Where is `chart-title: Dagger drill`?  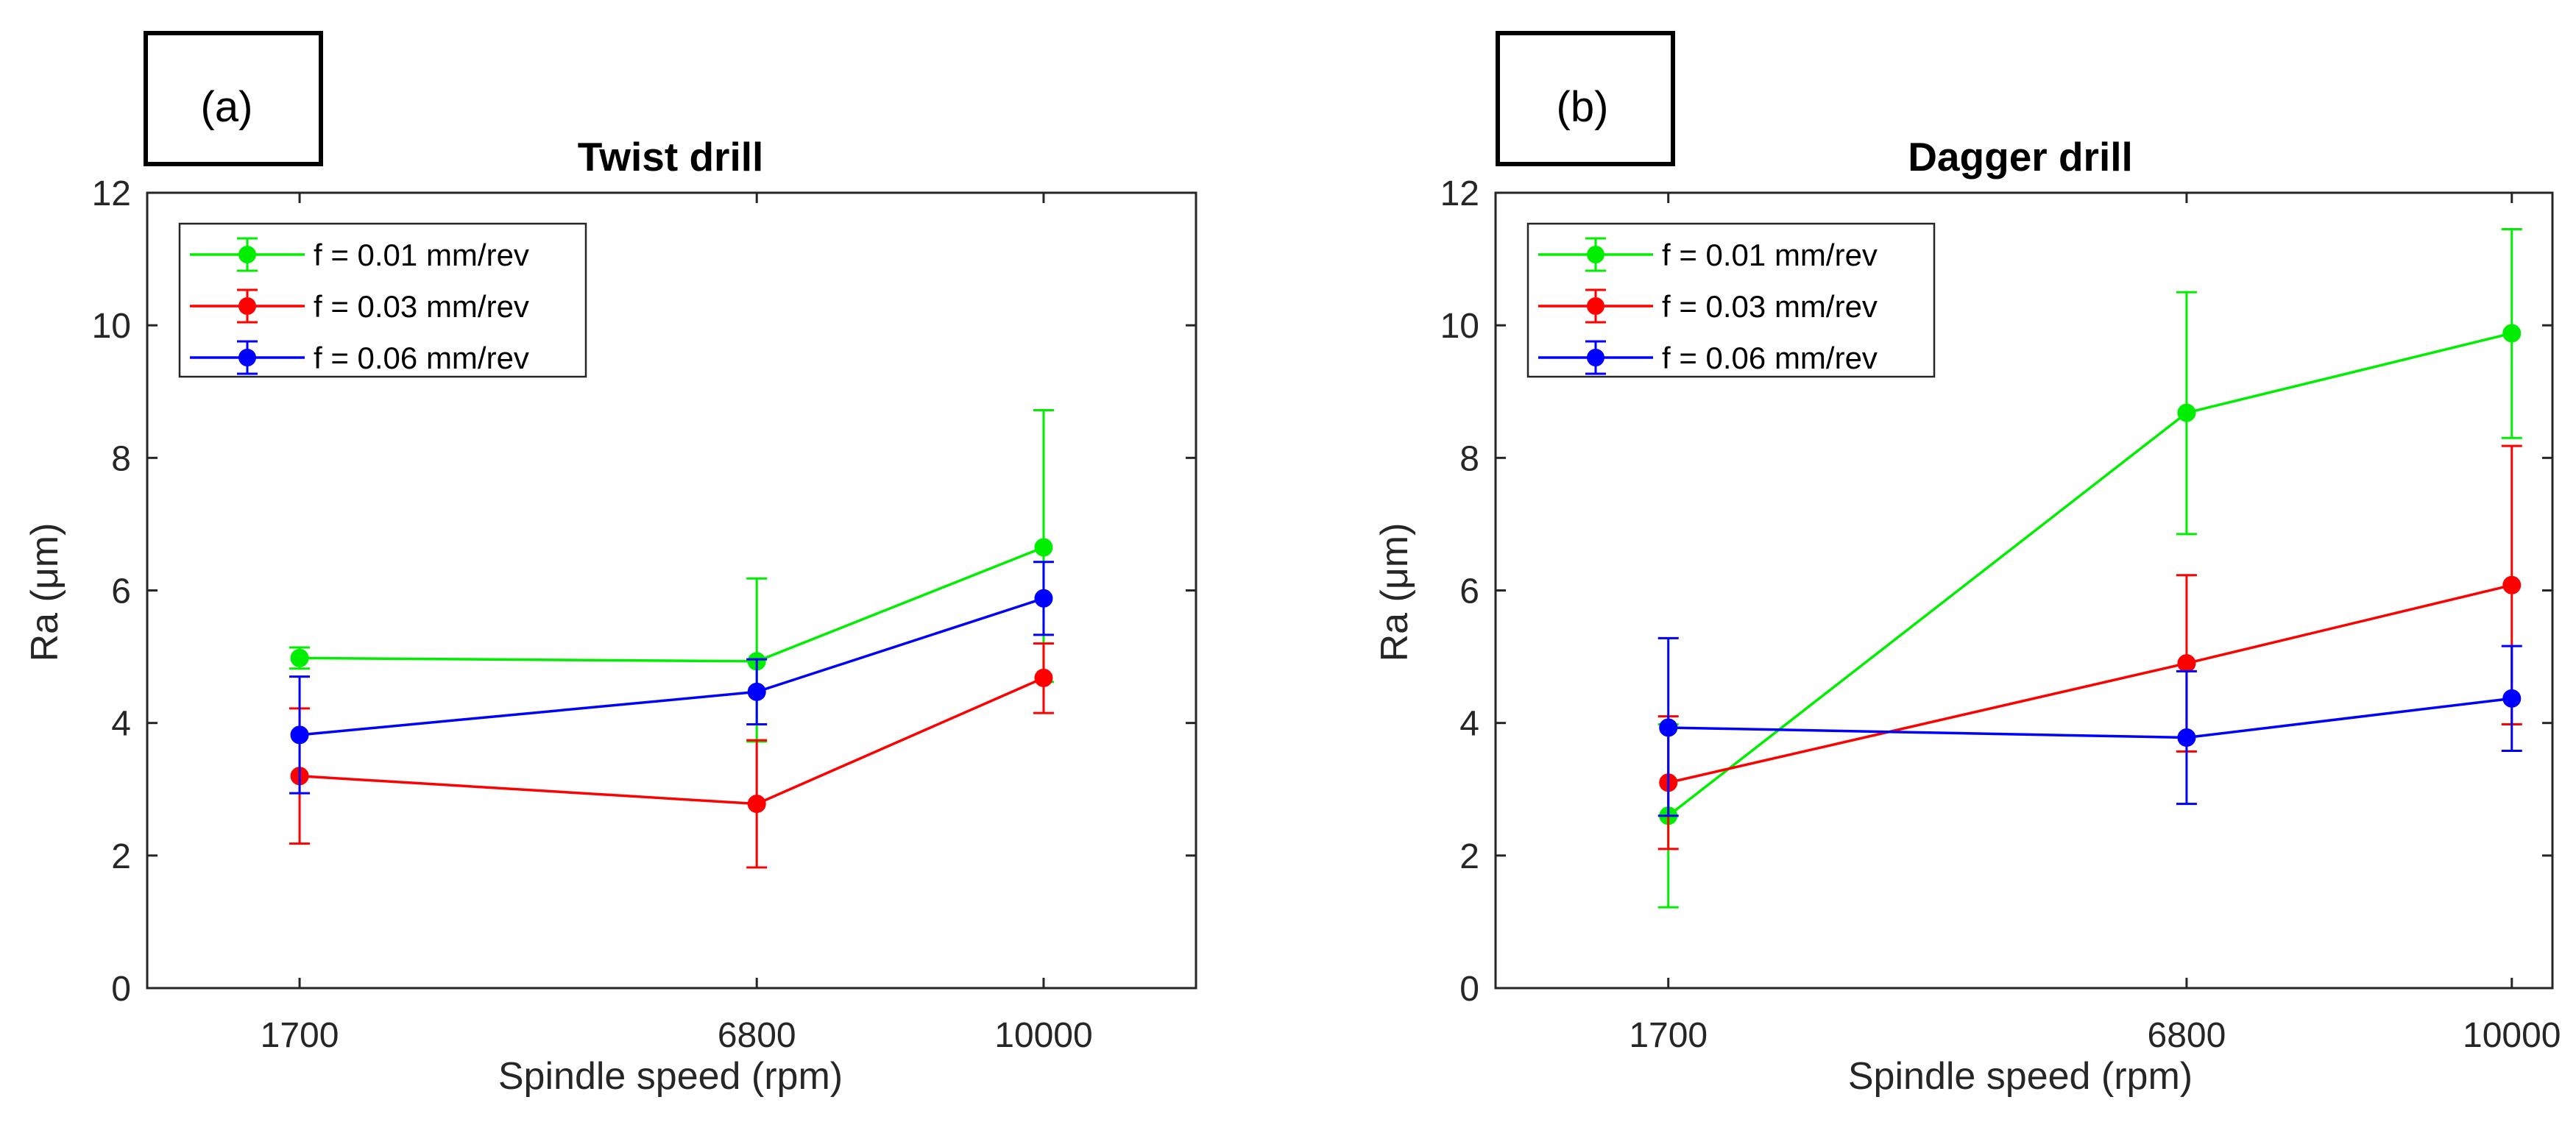 chart-title: Dagger drill is located at coordinates (2020, 157).